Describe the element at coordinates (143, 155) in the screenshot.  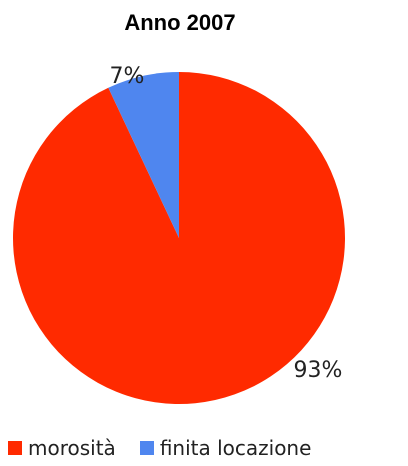
I see `pie-slice-finita-locazione` at that location.